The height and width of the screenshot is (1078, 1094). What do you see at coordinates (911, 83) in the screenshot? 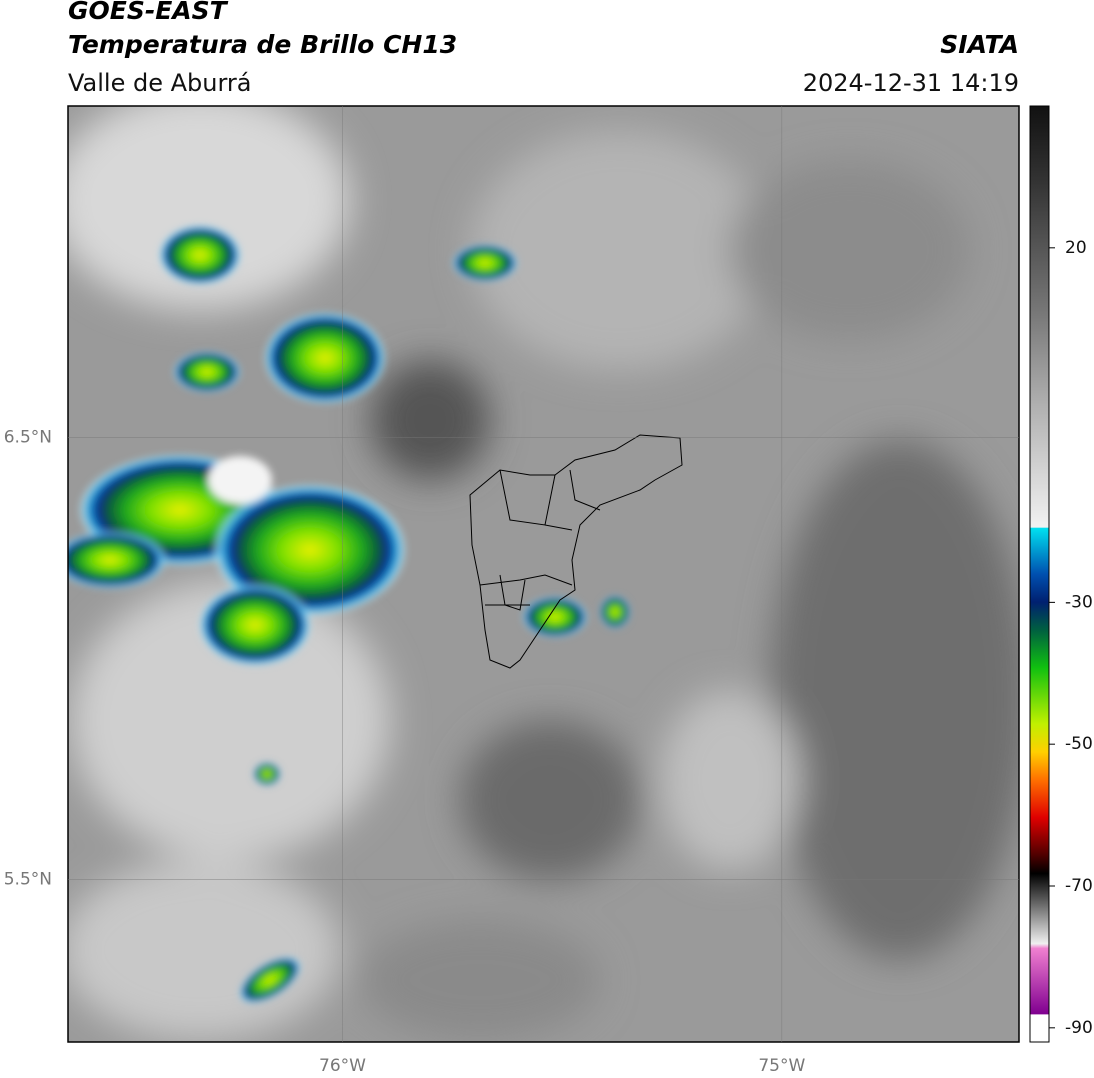
I see `timestamp: 2024-12-31 14:19` at bounding box center [911, 83].